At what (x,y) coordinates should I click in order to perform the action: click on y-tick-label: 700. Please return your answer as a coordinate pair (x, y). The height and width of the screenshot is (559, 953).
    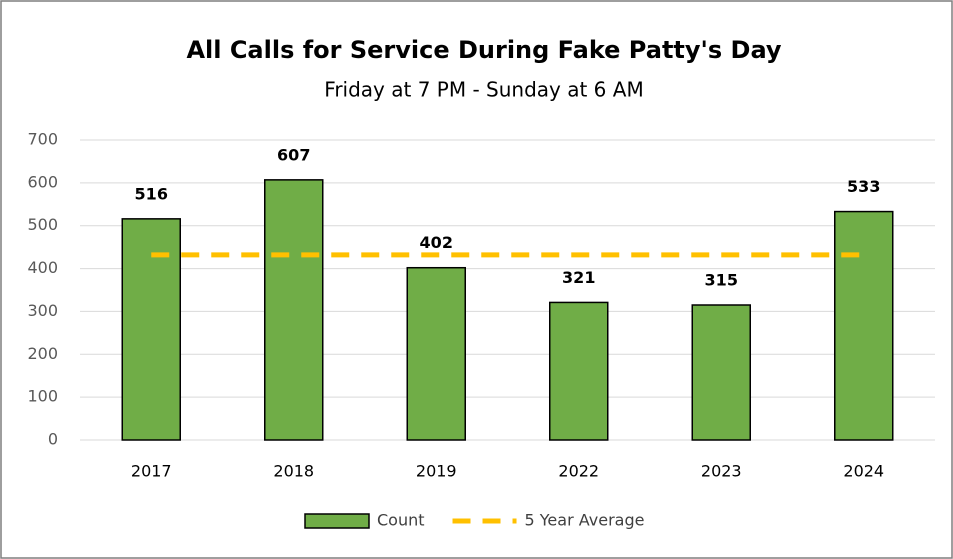
    Looking at the image, I should click on (42, 139).